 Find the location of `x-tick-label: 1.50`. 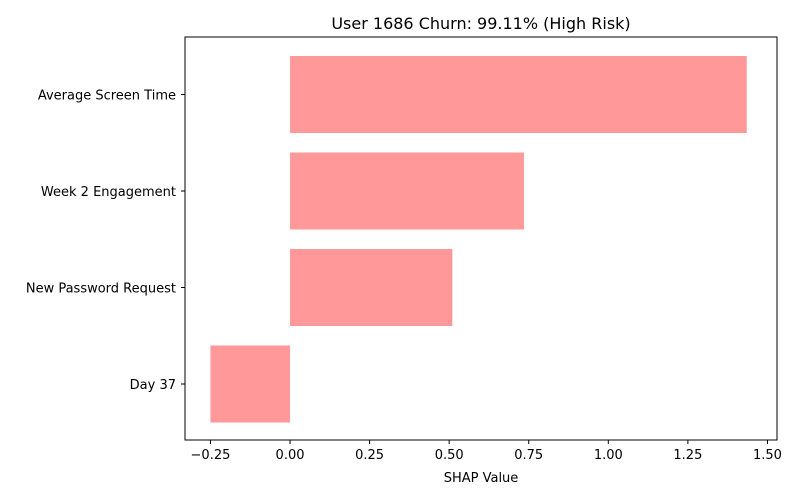

x-tick-label: 1.50 is located at coordinates (767, 455).